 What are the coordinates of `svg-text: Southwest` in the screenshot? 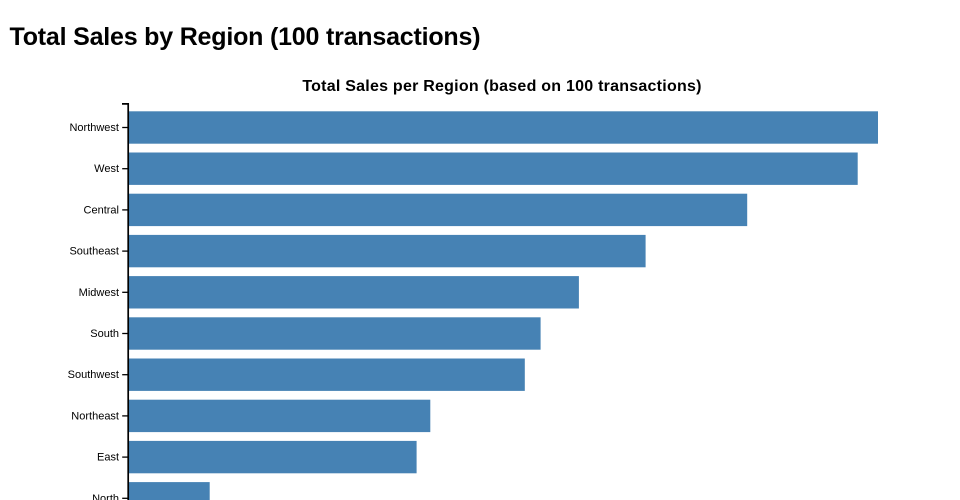 It's located at (93, 375).